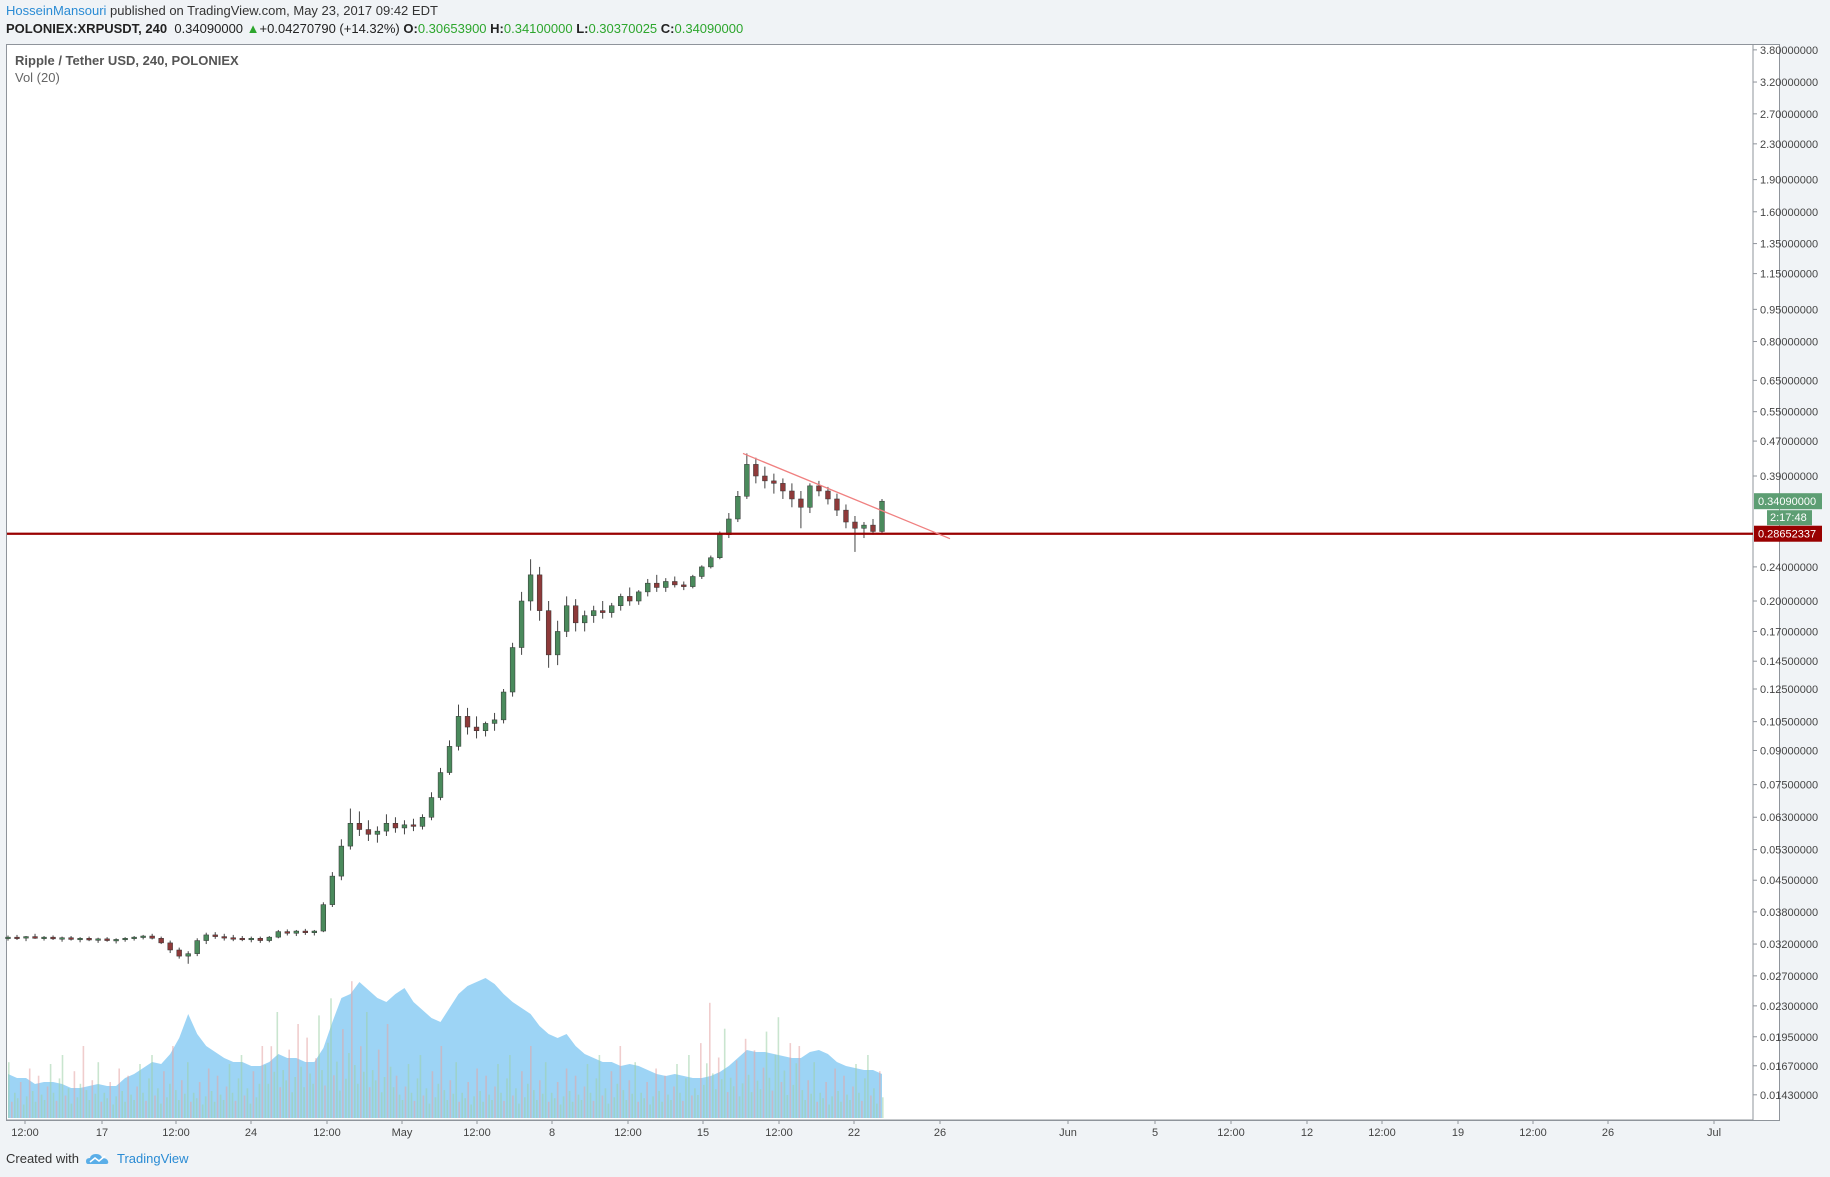 This screenshot has height=1177, width=1830. I want to click on x-tick-label: 8, so click(552, 1133).